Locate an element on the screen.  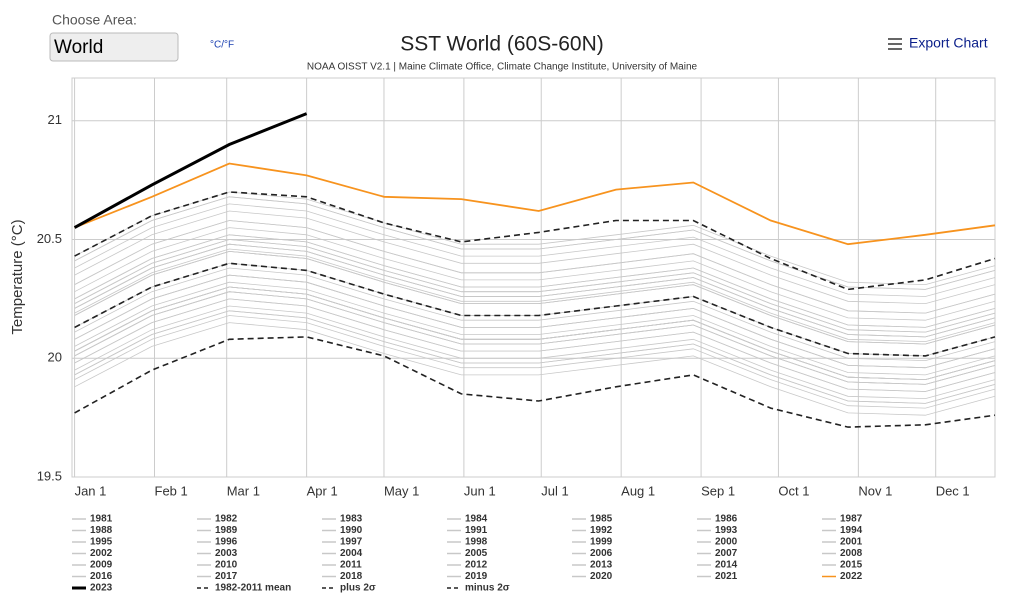
x-tick-label: Mar 1 is located at coordinates (243, 490).